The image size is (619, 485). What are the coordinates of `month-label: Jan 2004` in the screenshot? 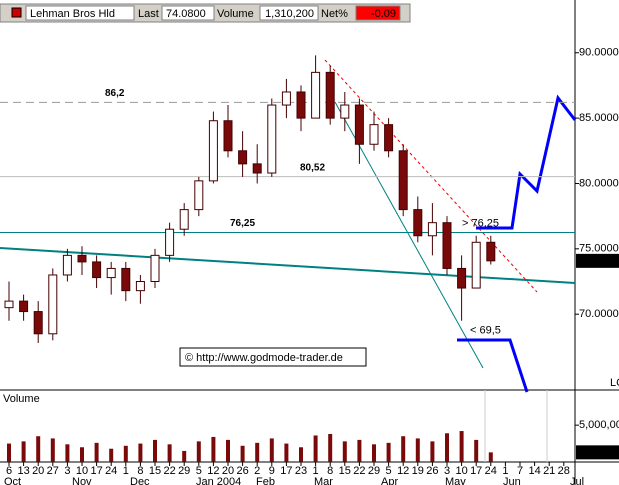 It's located at (218, 480).